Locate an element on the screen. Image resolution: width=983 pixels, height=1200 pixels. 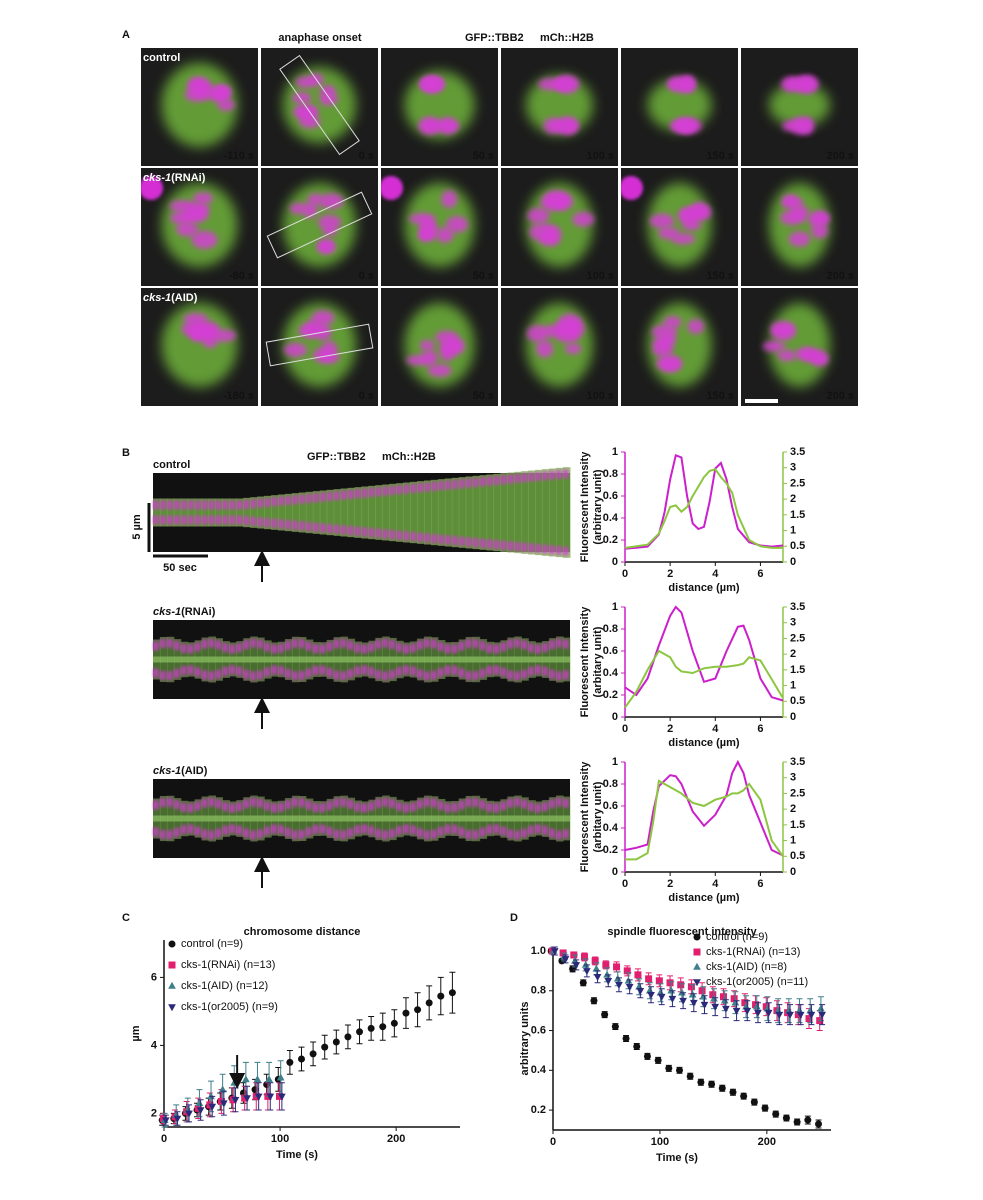
y-tick-label: 0.4 is located at coordinates (611, 673).